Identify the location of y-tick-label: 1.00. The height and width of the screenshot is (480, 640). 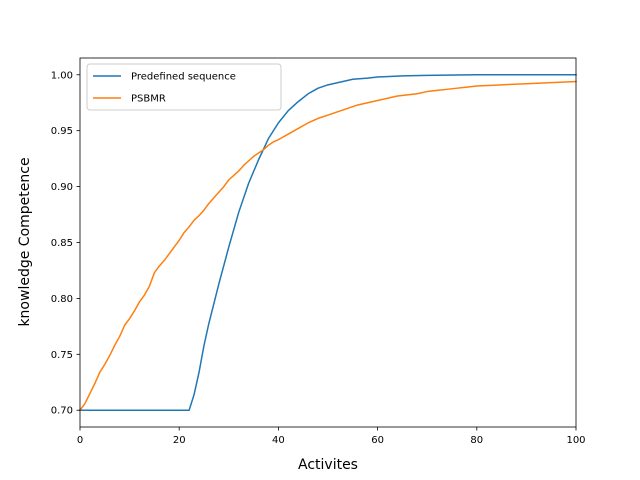
(62, 75).